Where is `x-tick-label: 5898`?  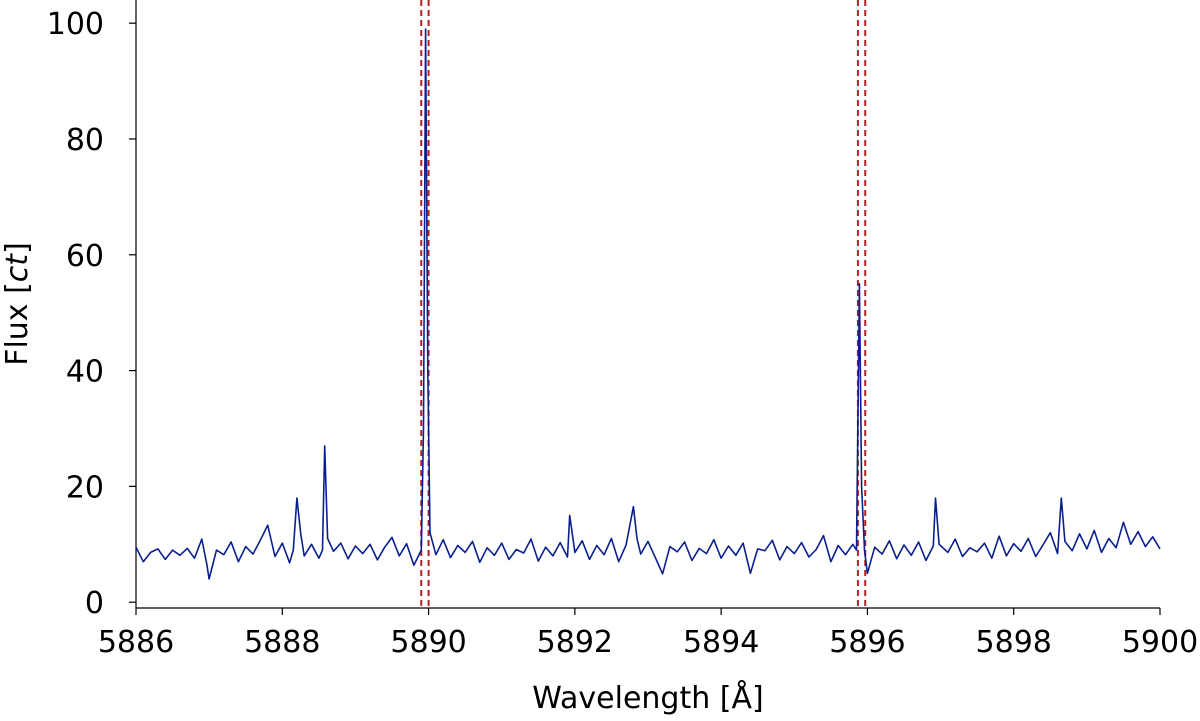
x-tick-label: 5898 is located at coordinates (1014, 642).